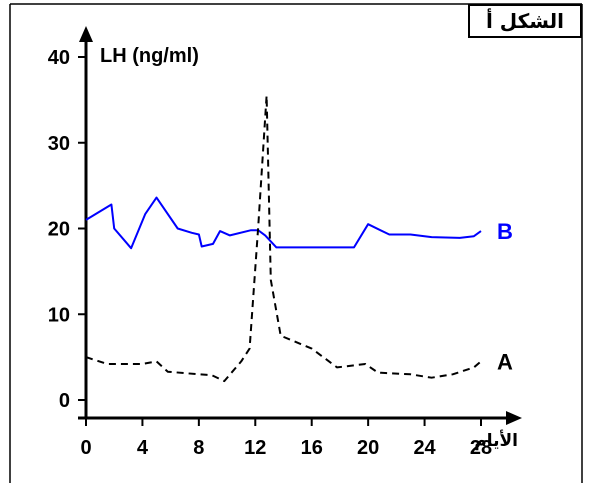  Describe the element at coordinates (496, 440) in the screenshot. I see `x-axis-title: الأيام` at that location.